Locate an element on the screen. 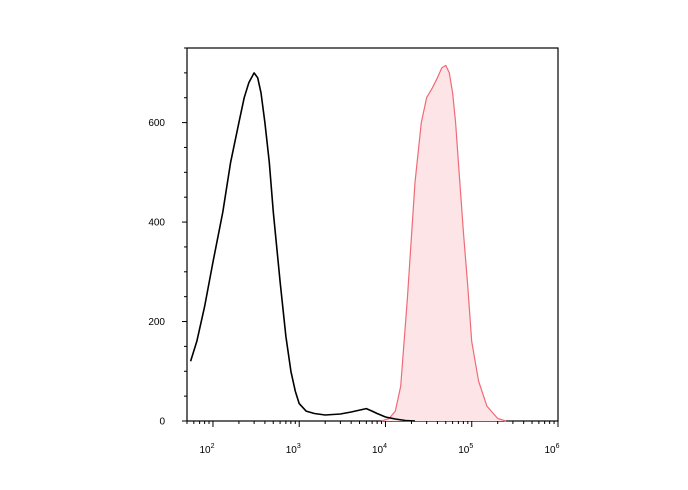  y-tick-label: 600 is located at coordinates (156, 123).